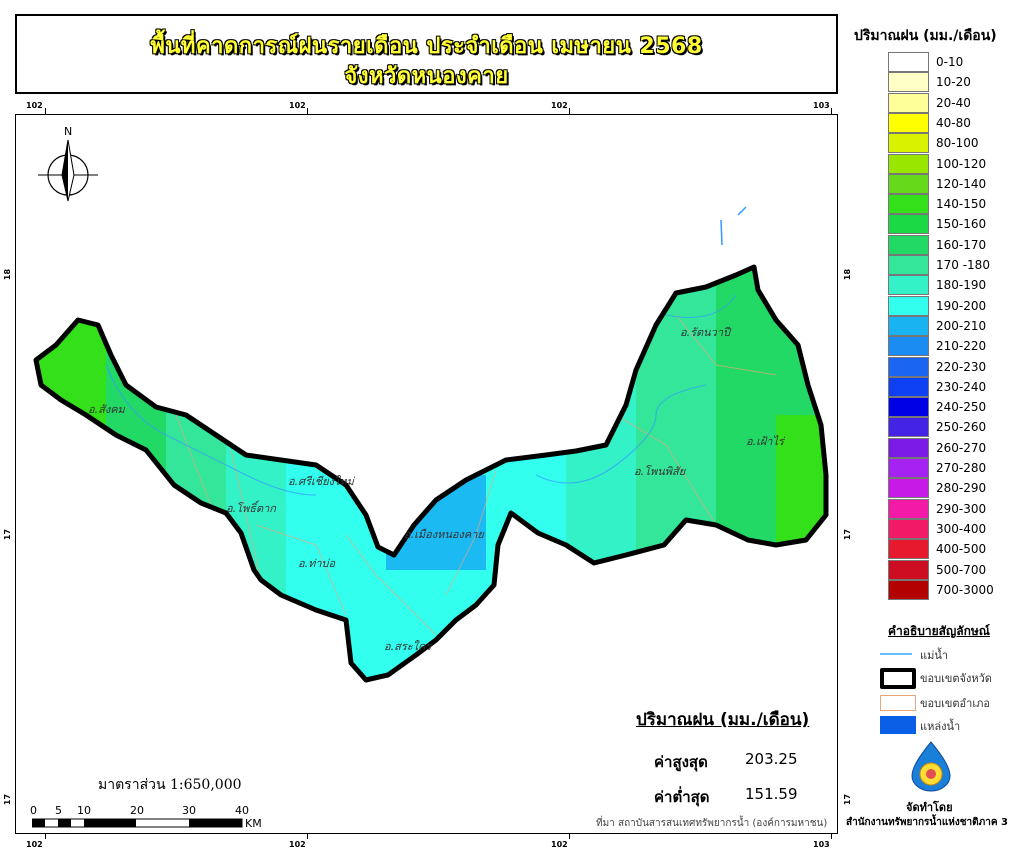 This screenshot has width=1024, height=853. I want to click on legend-item: 0-10, so click(953, 62).